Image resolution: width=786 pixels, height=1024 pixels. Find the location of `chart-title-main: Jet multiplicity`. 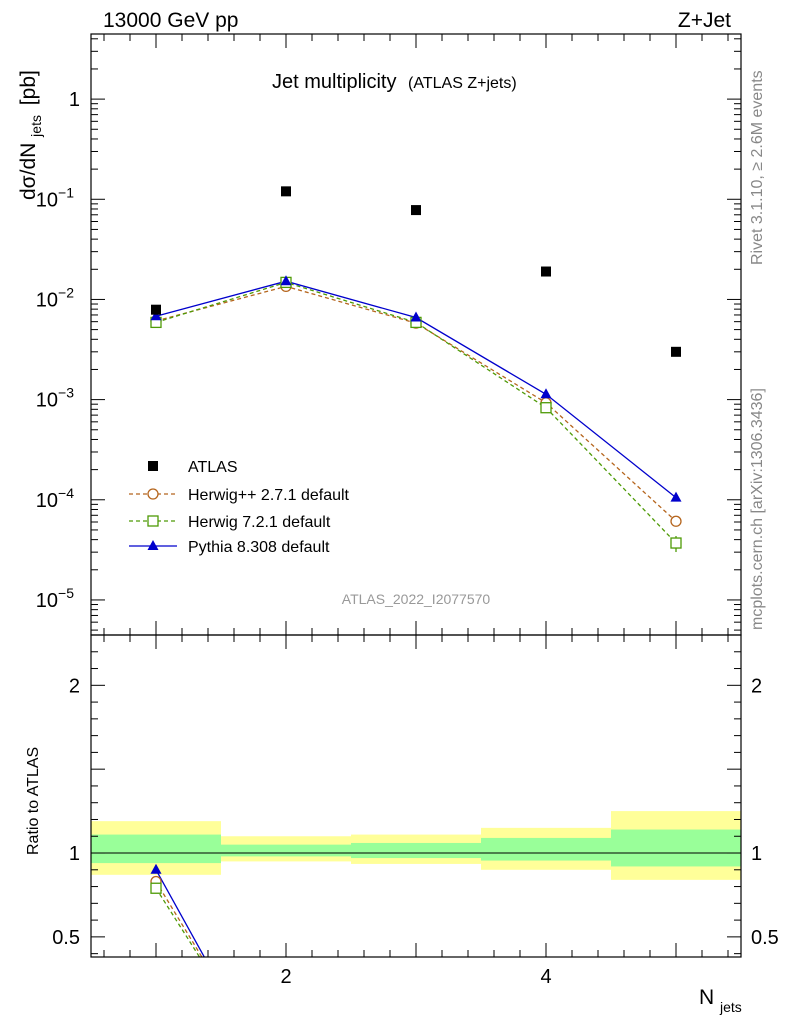

chart-title-main: Jet multiplicity is located at coordinates (334, 82).